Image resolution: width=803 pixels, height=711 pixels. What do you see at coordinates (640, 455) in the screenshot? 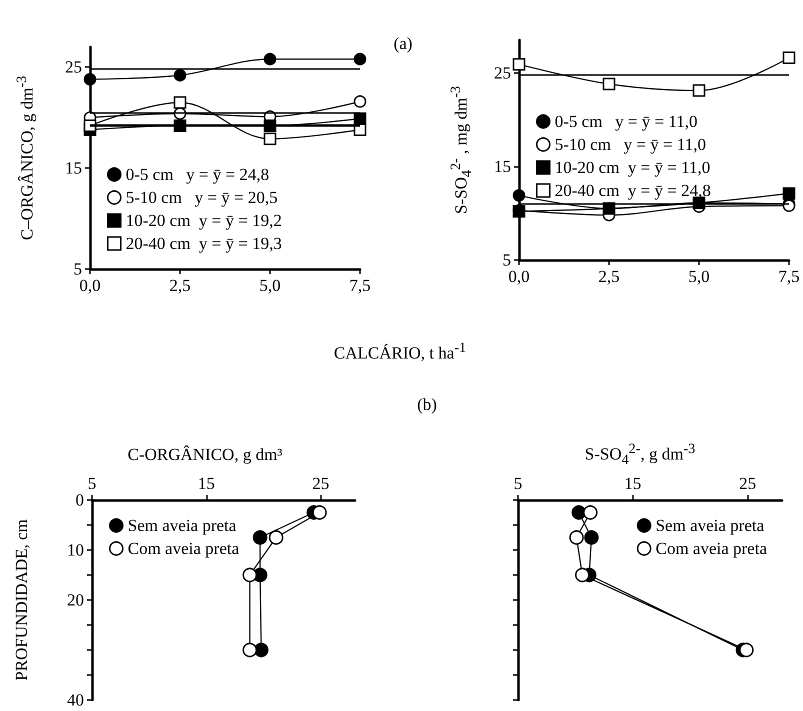
I see `x-axis-title: S-SO$_{4}$$^{2-}$, g dm$^{-3}$` at bounding box center [640, 455].